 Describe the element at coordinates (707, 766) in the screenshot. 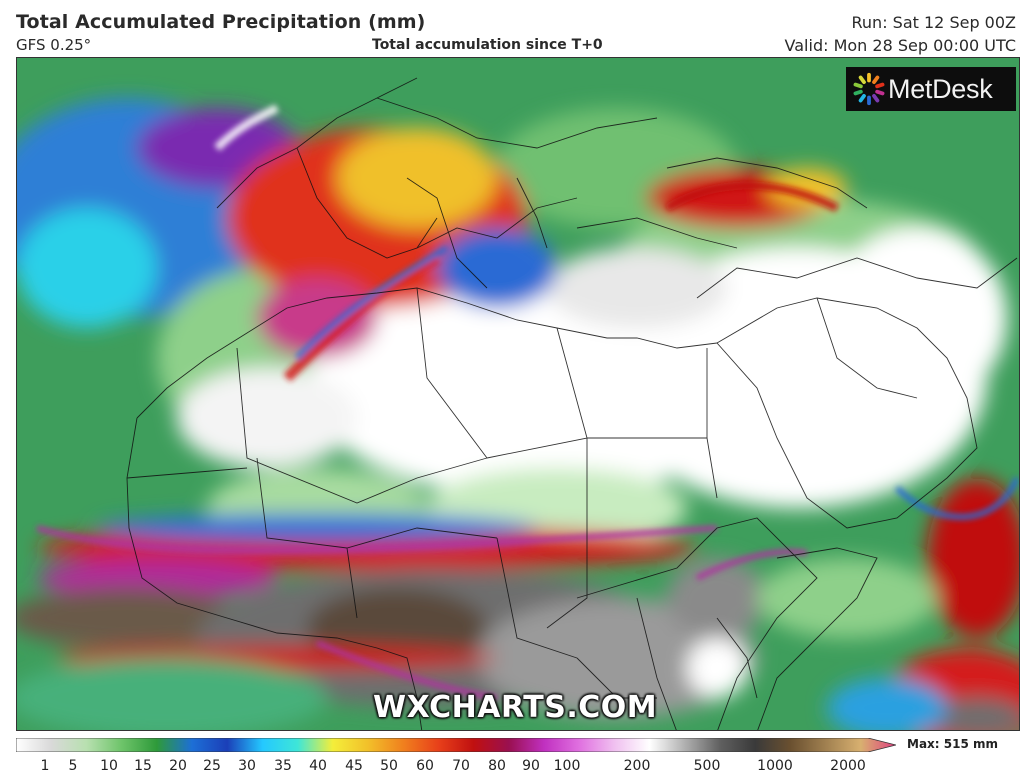

I see `colorbar-tick-label: 500` at that location.